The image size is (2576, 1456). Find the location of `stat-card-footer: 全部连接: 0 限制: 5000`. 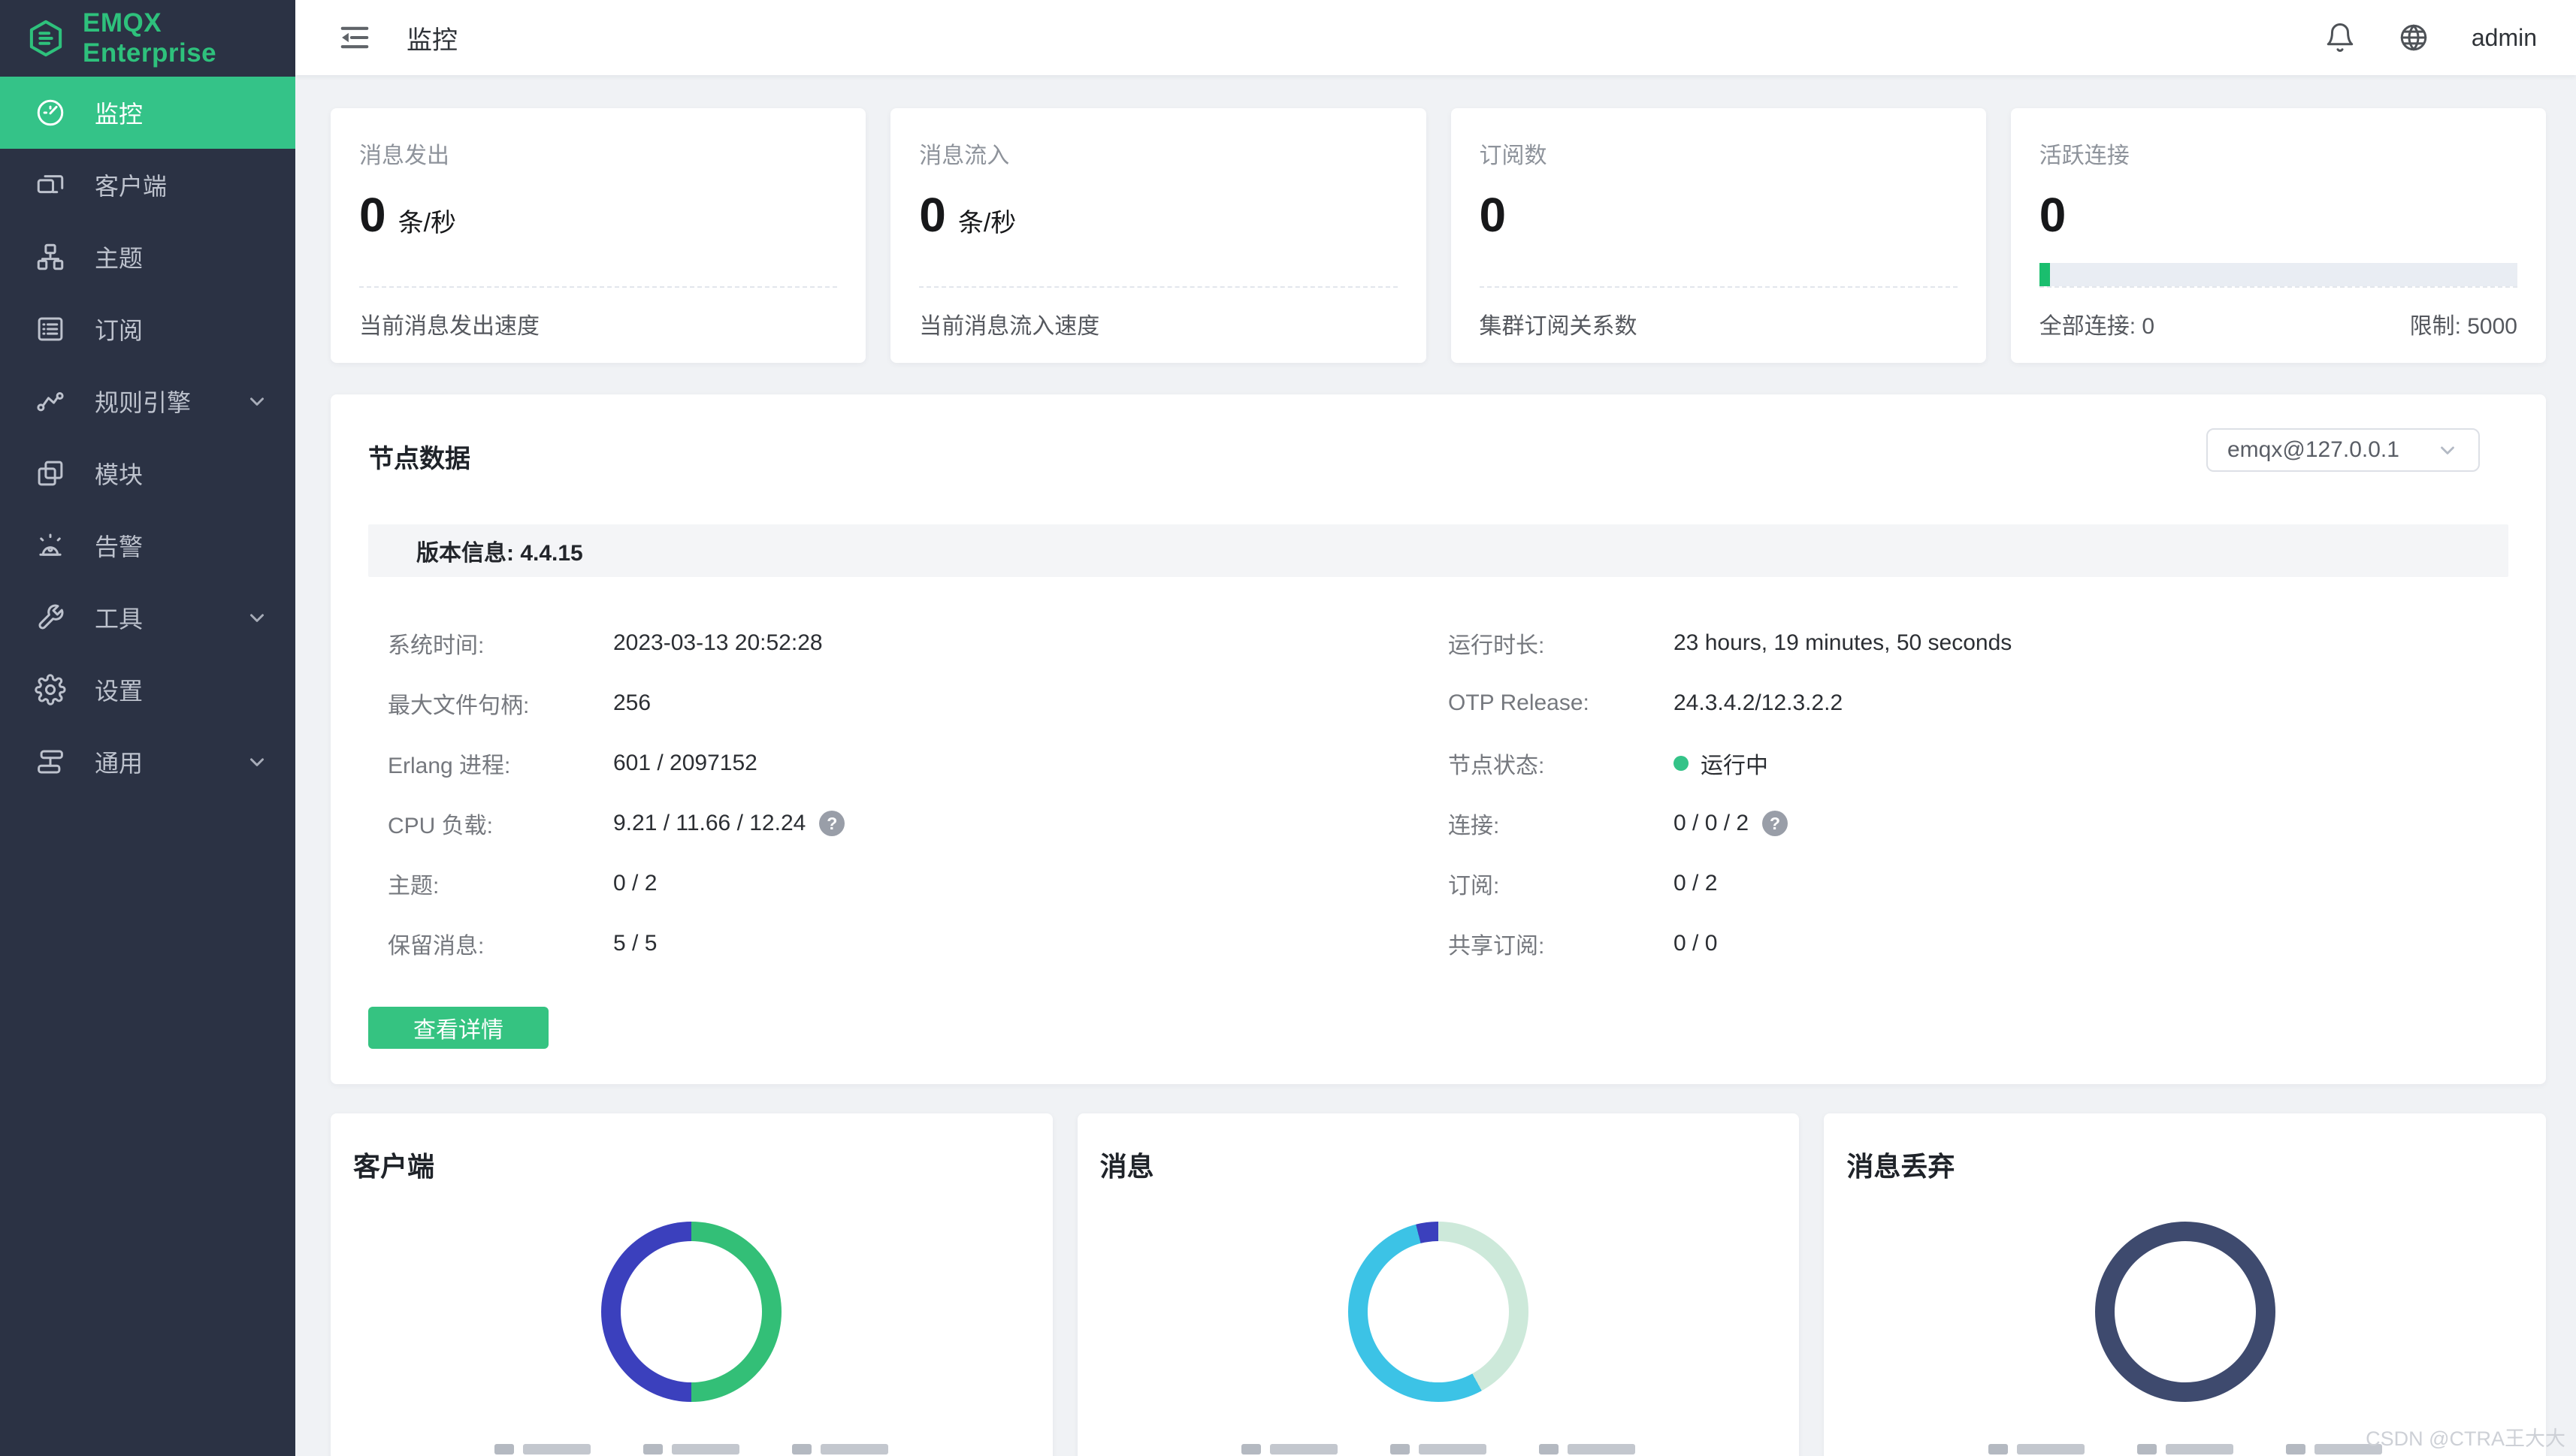

stat-card-footer: 全部连接: 0 限制: 5000 is located at coordinates (2278, 314).